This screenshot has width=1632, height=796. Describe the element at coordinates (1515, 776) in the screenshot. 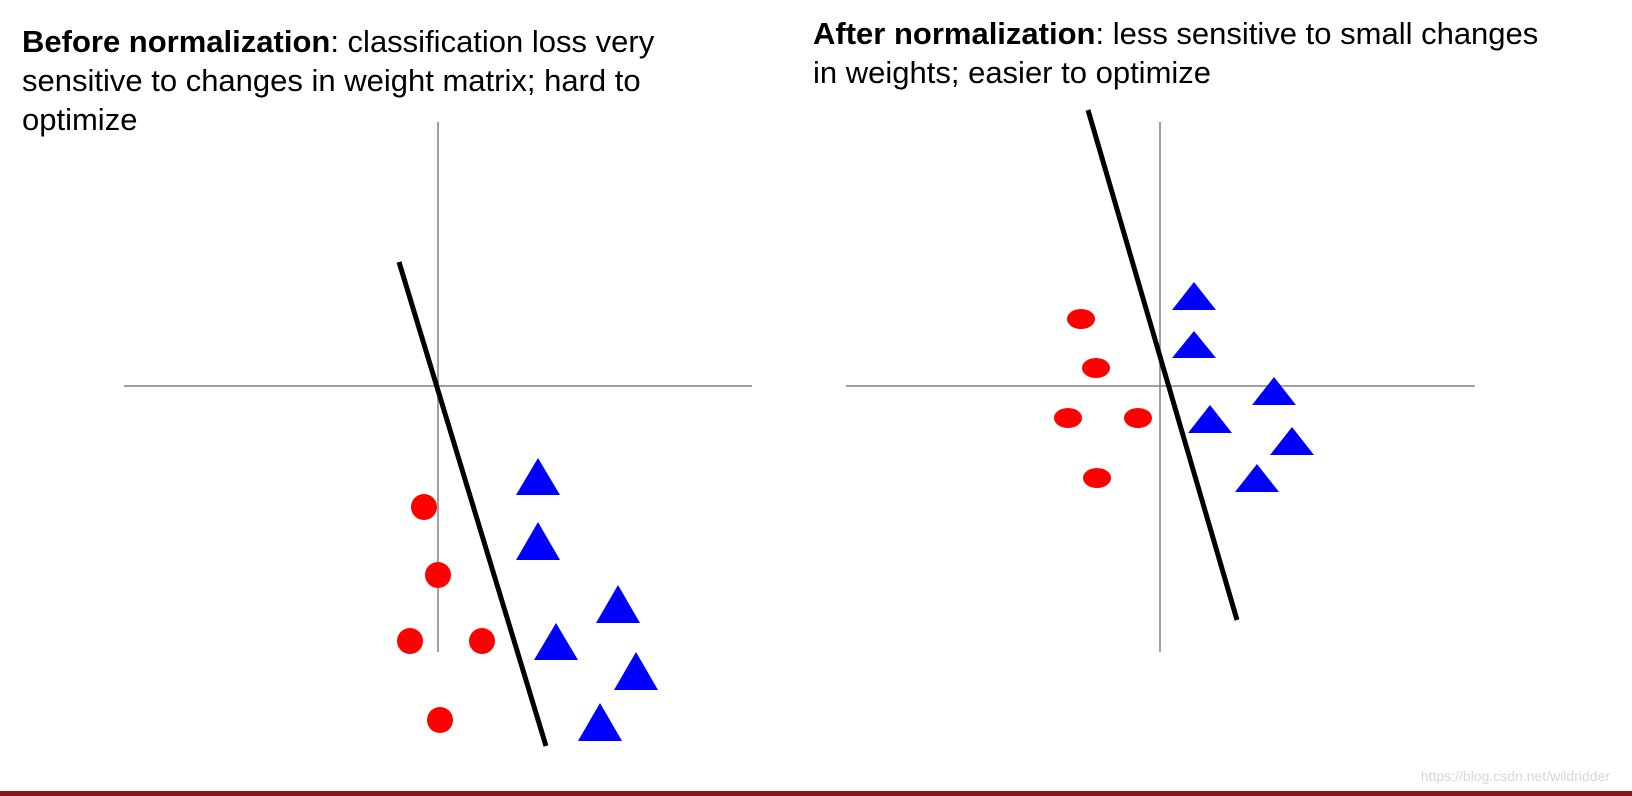

I see `watermark: https://blog.csdn.net/wildridder` at that location.